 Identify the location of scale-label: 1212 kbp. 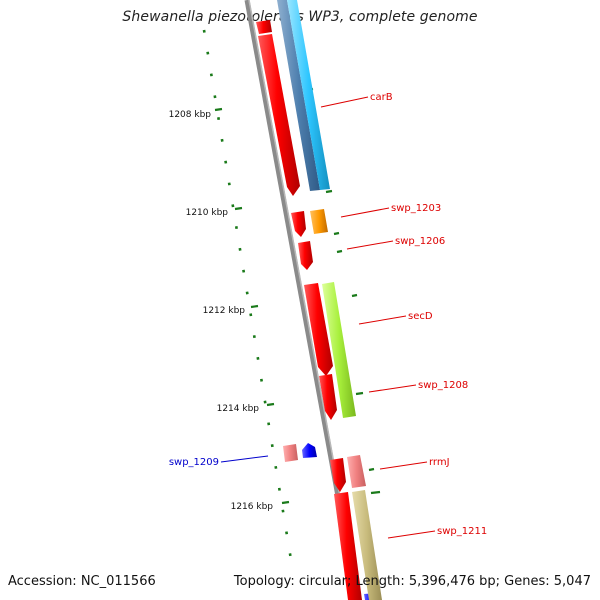
(224, 311).